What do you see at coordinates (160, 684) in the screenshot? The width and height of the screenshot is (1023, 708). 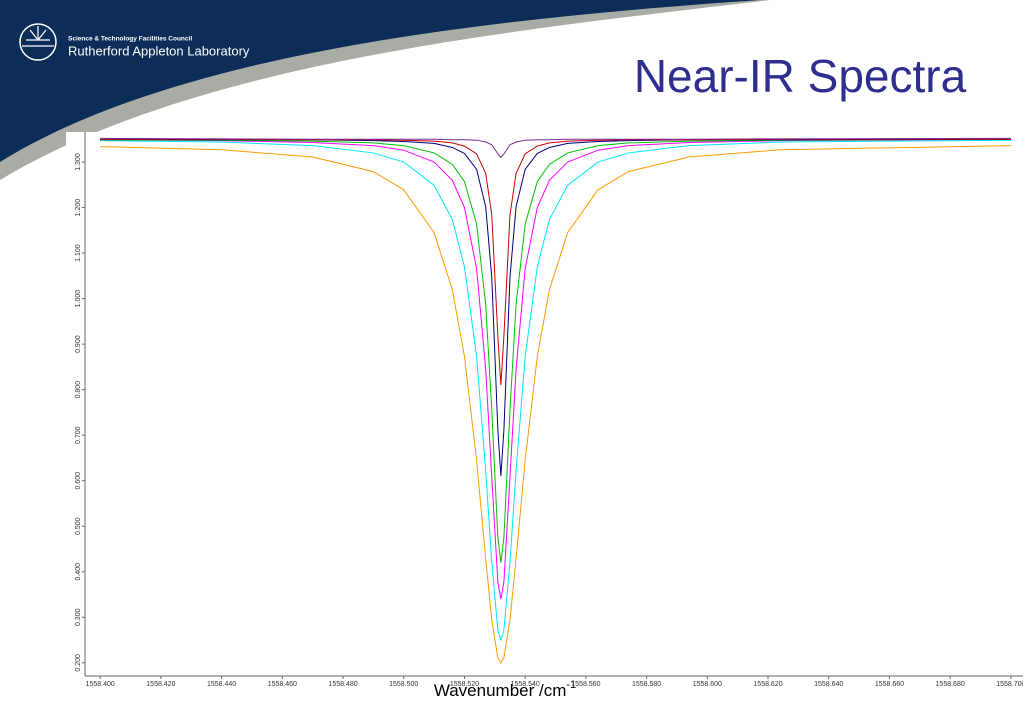 I see `x-tick-label: 1558.420` at bounding box center [160, 684].